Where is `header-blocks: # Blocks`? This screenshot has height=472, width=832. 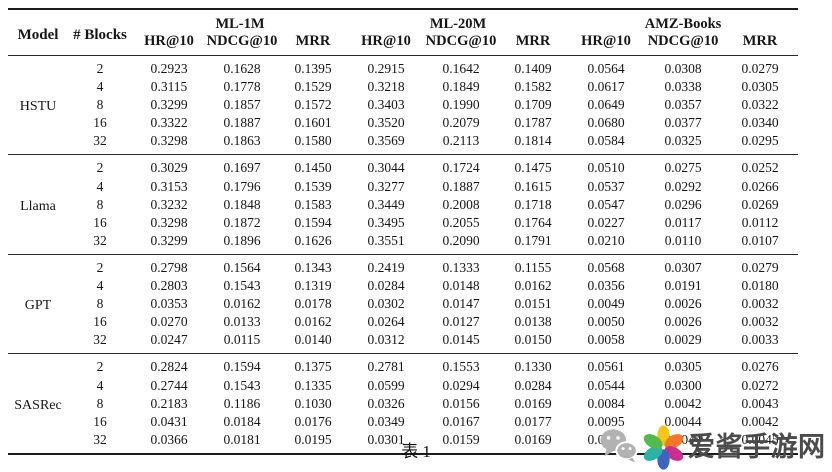 header-blocks: # Blocks is located at coordinates (100, 35).